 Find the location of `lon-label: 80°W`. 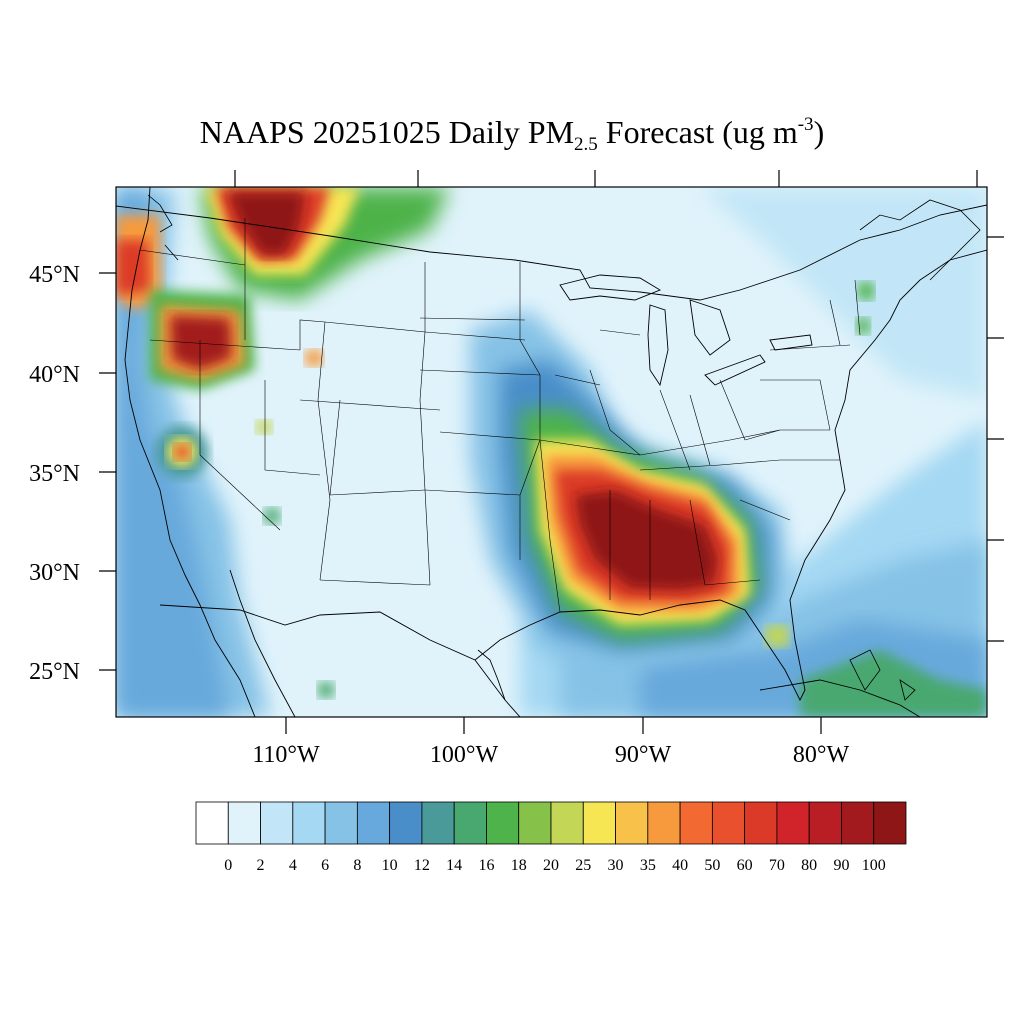

lon-label: 80°W is located at coordinates (821, 755).